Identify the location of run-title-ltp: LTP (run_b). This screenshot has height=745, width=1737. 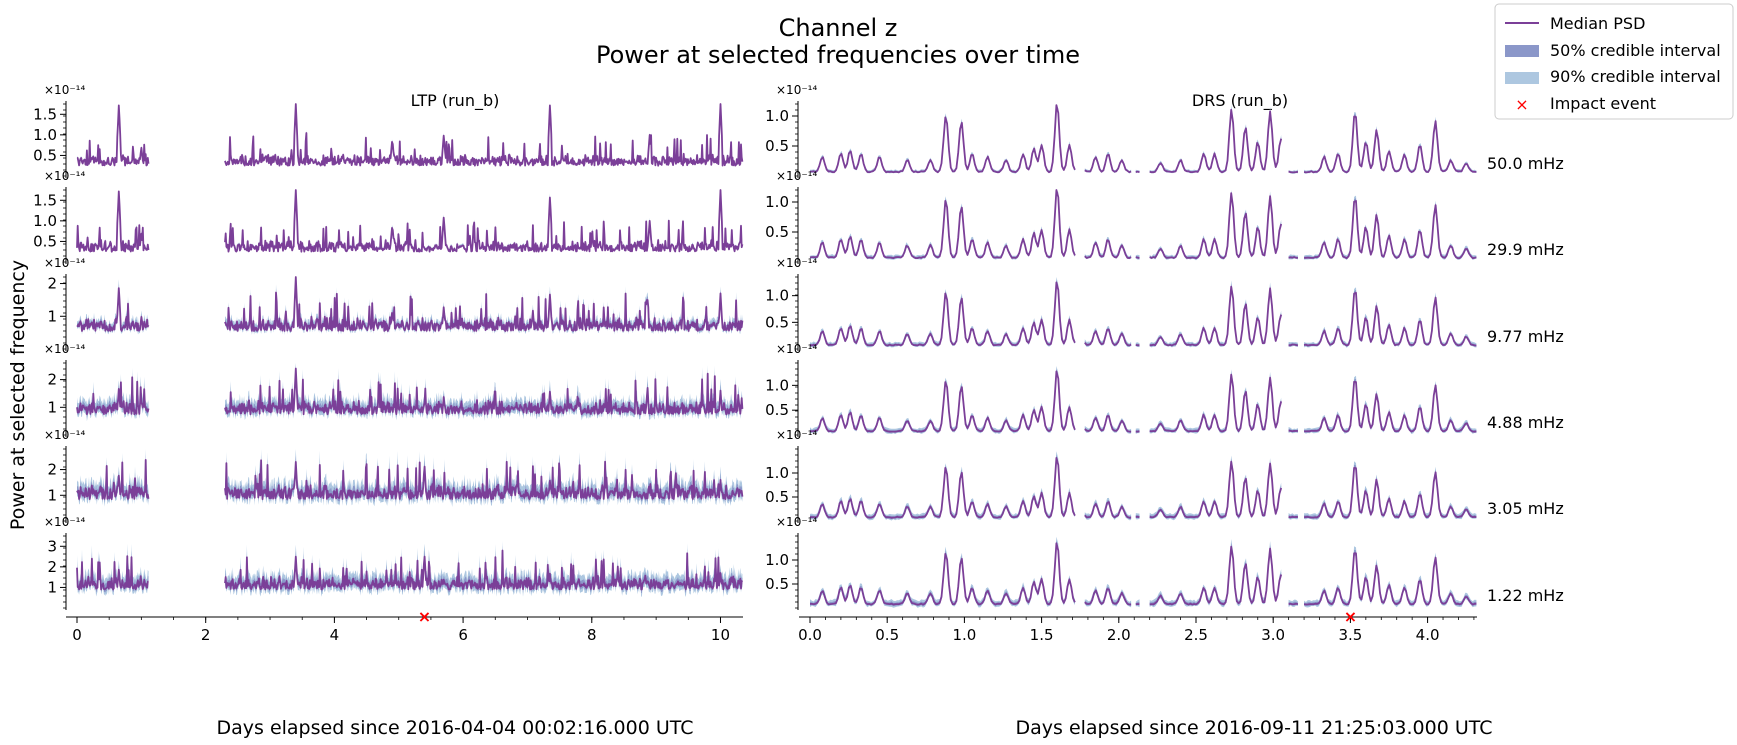
(455, 101).